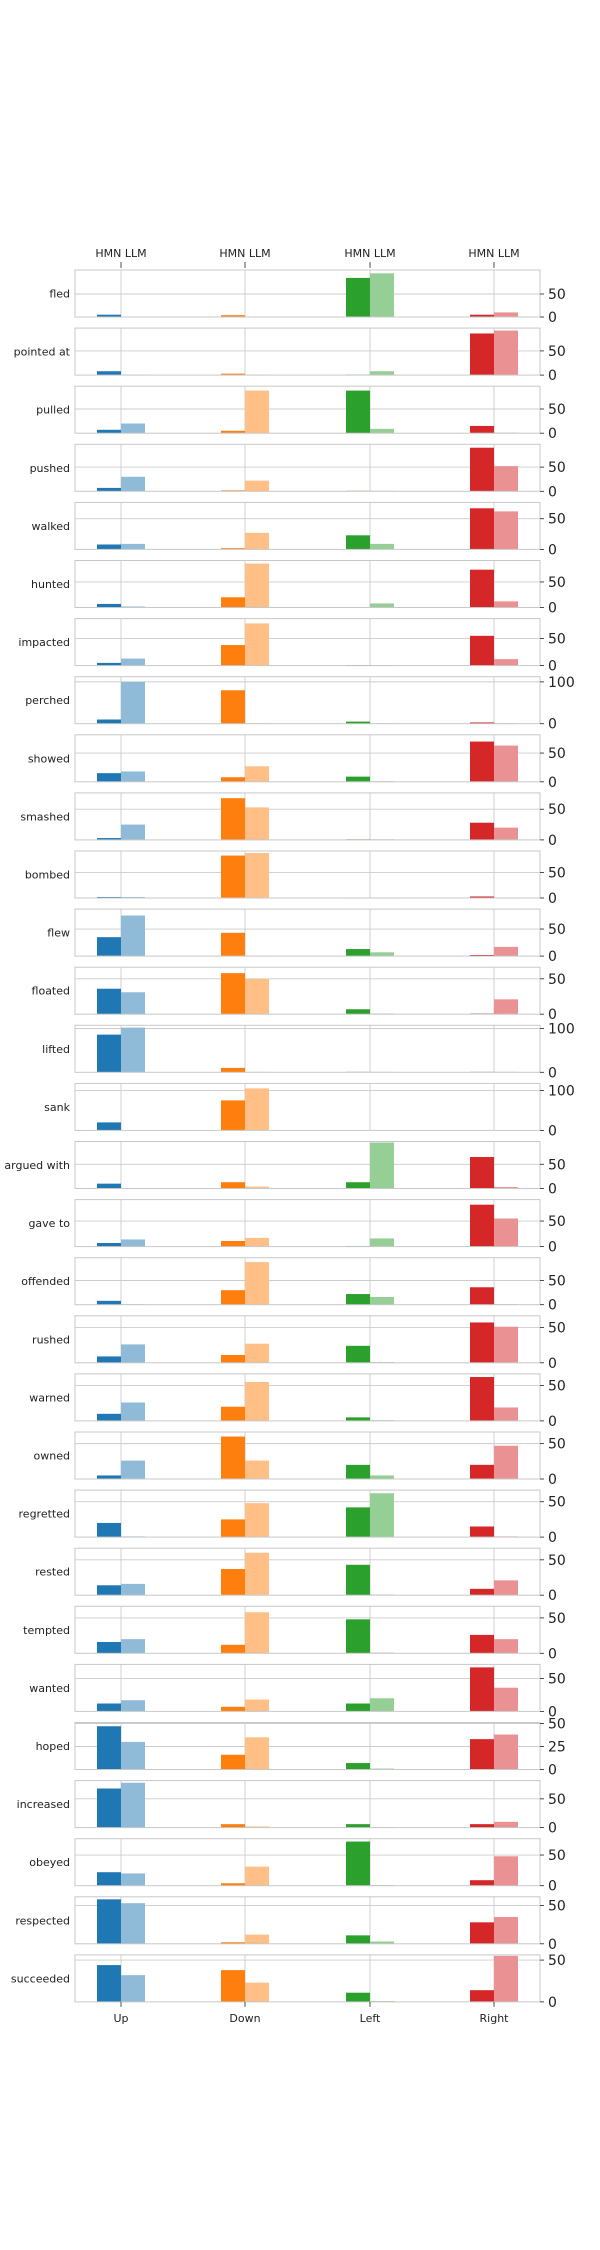 Image resolution: width=600 pixels, height=2250 pixels. What do you see at coordinates (561, 1091) in the screenshot?
I see `y-tick-label: 100` at bounding box center [561, 1091].